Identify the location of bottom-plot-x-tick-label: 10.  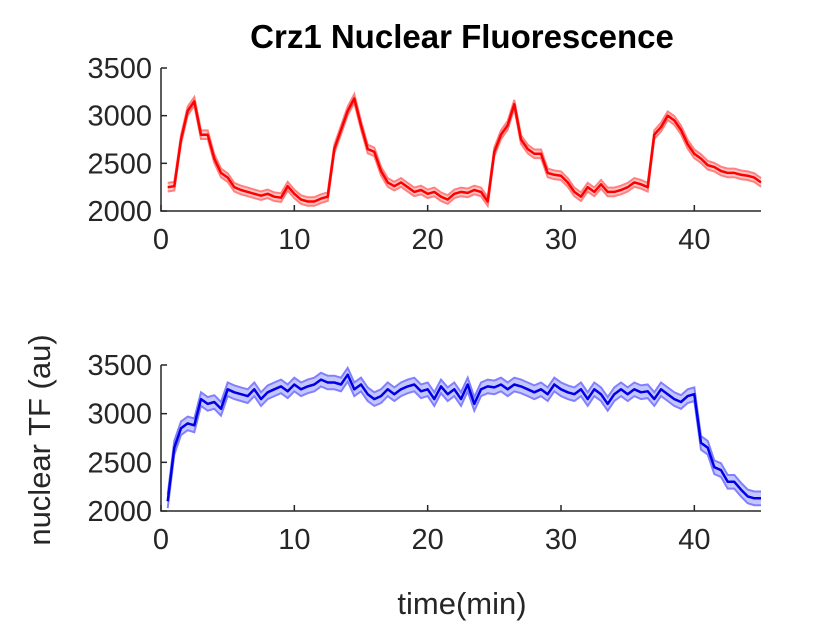
(294, 540).